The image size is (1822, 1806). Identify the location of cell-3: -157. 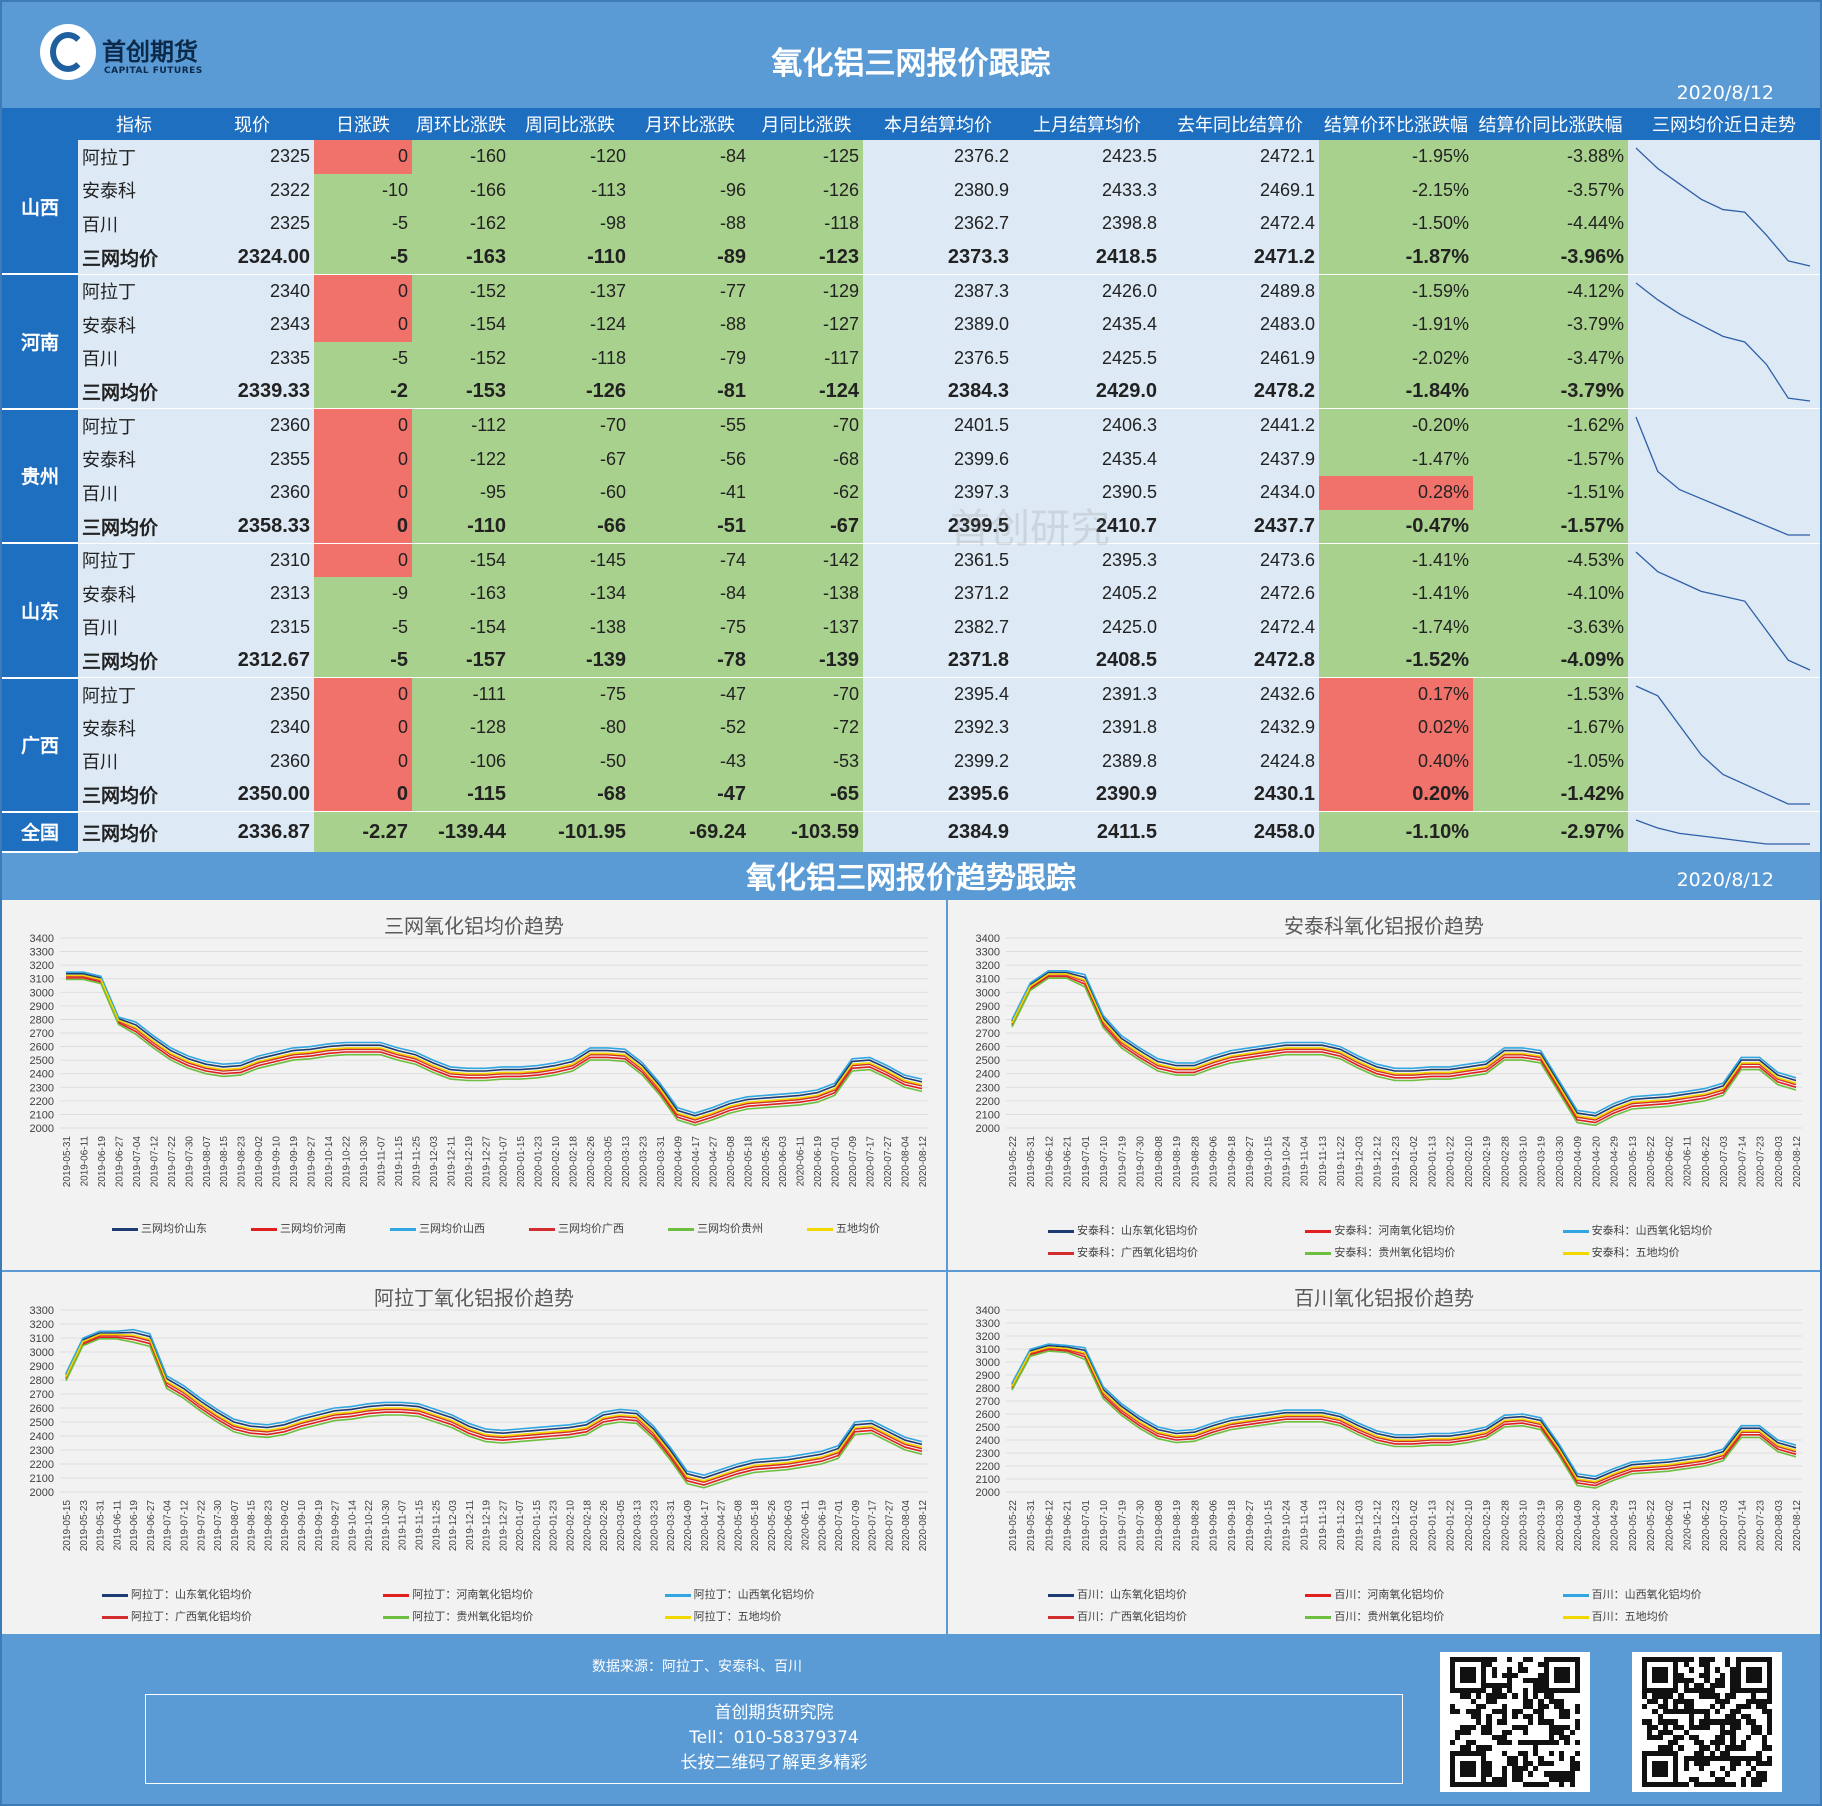
(461, 660).